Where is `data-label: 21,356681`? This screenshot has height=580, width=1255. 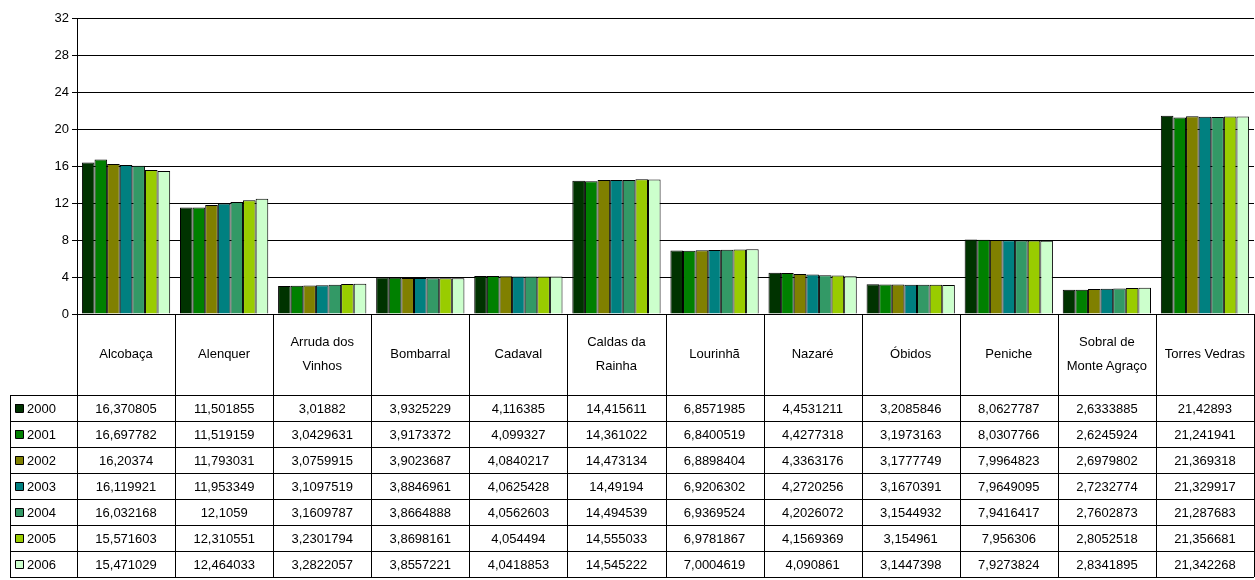
data-label: 21,356681 is located at coordinates (1205, 538).